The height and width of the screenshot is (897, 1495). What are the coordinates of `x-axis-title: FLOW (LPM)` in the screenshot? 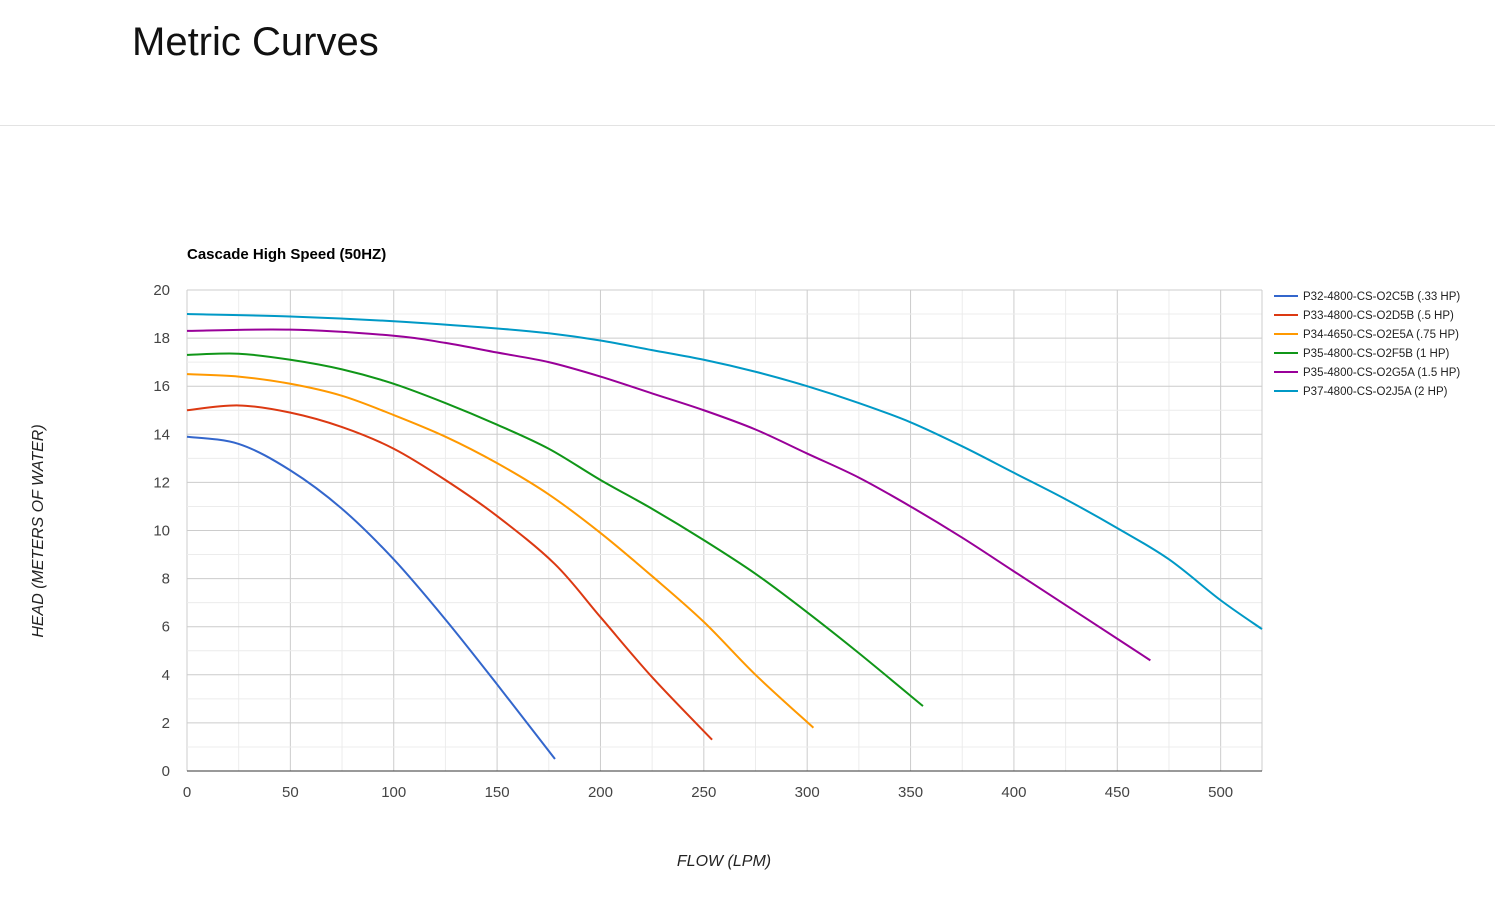 It's located at (724, 861).